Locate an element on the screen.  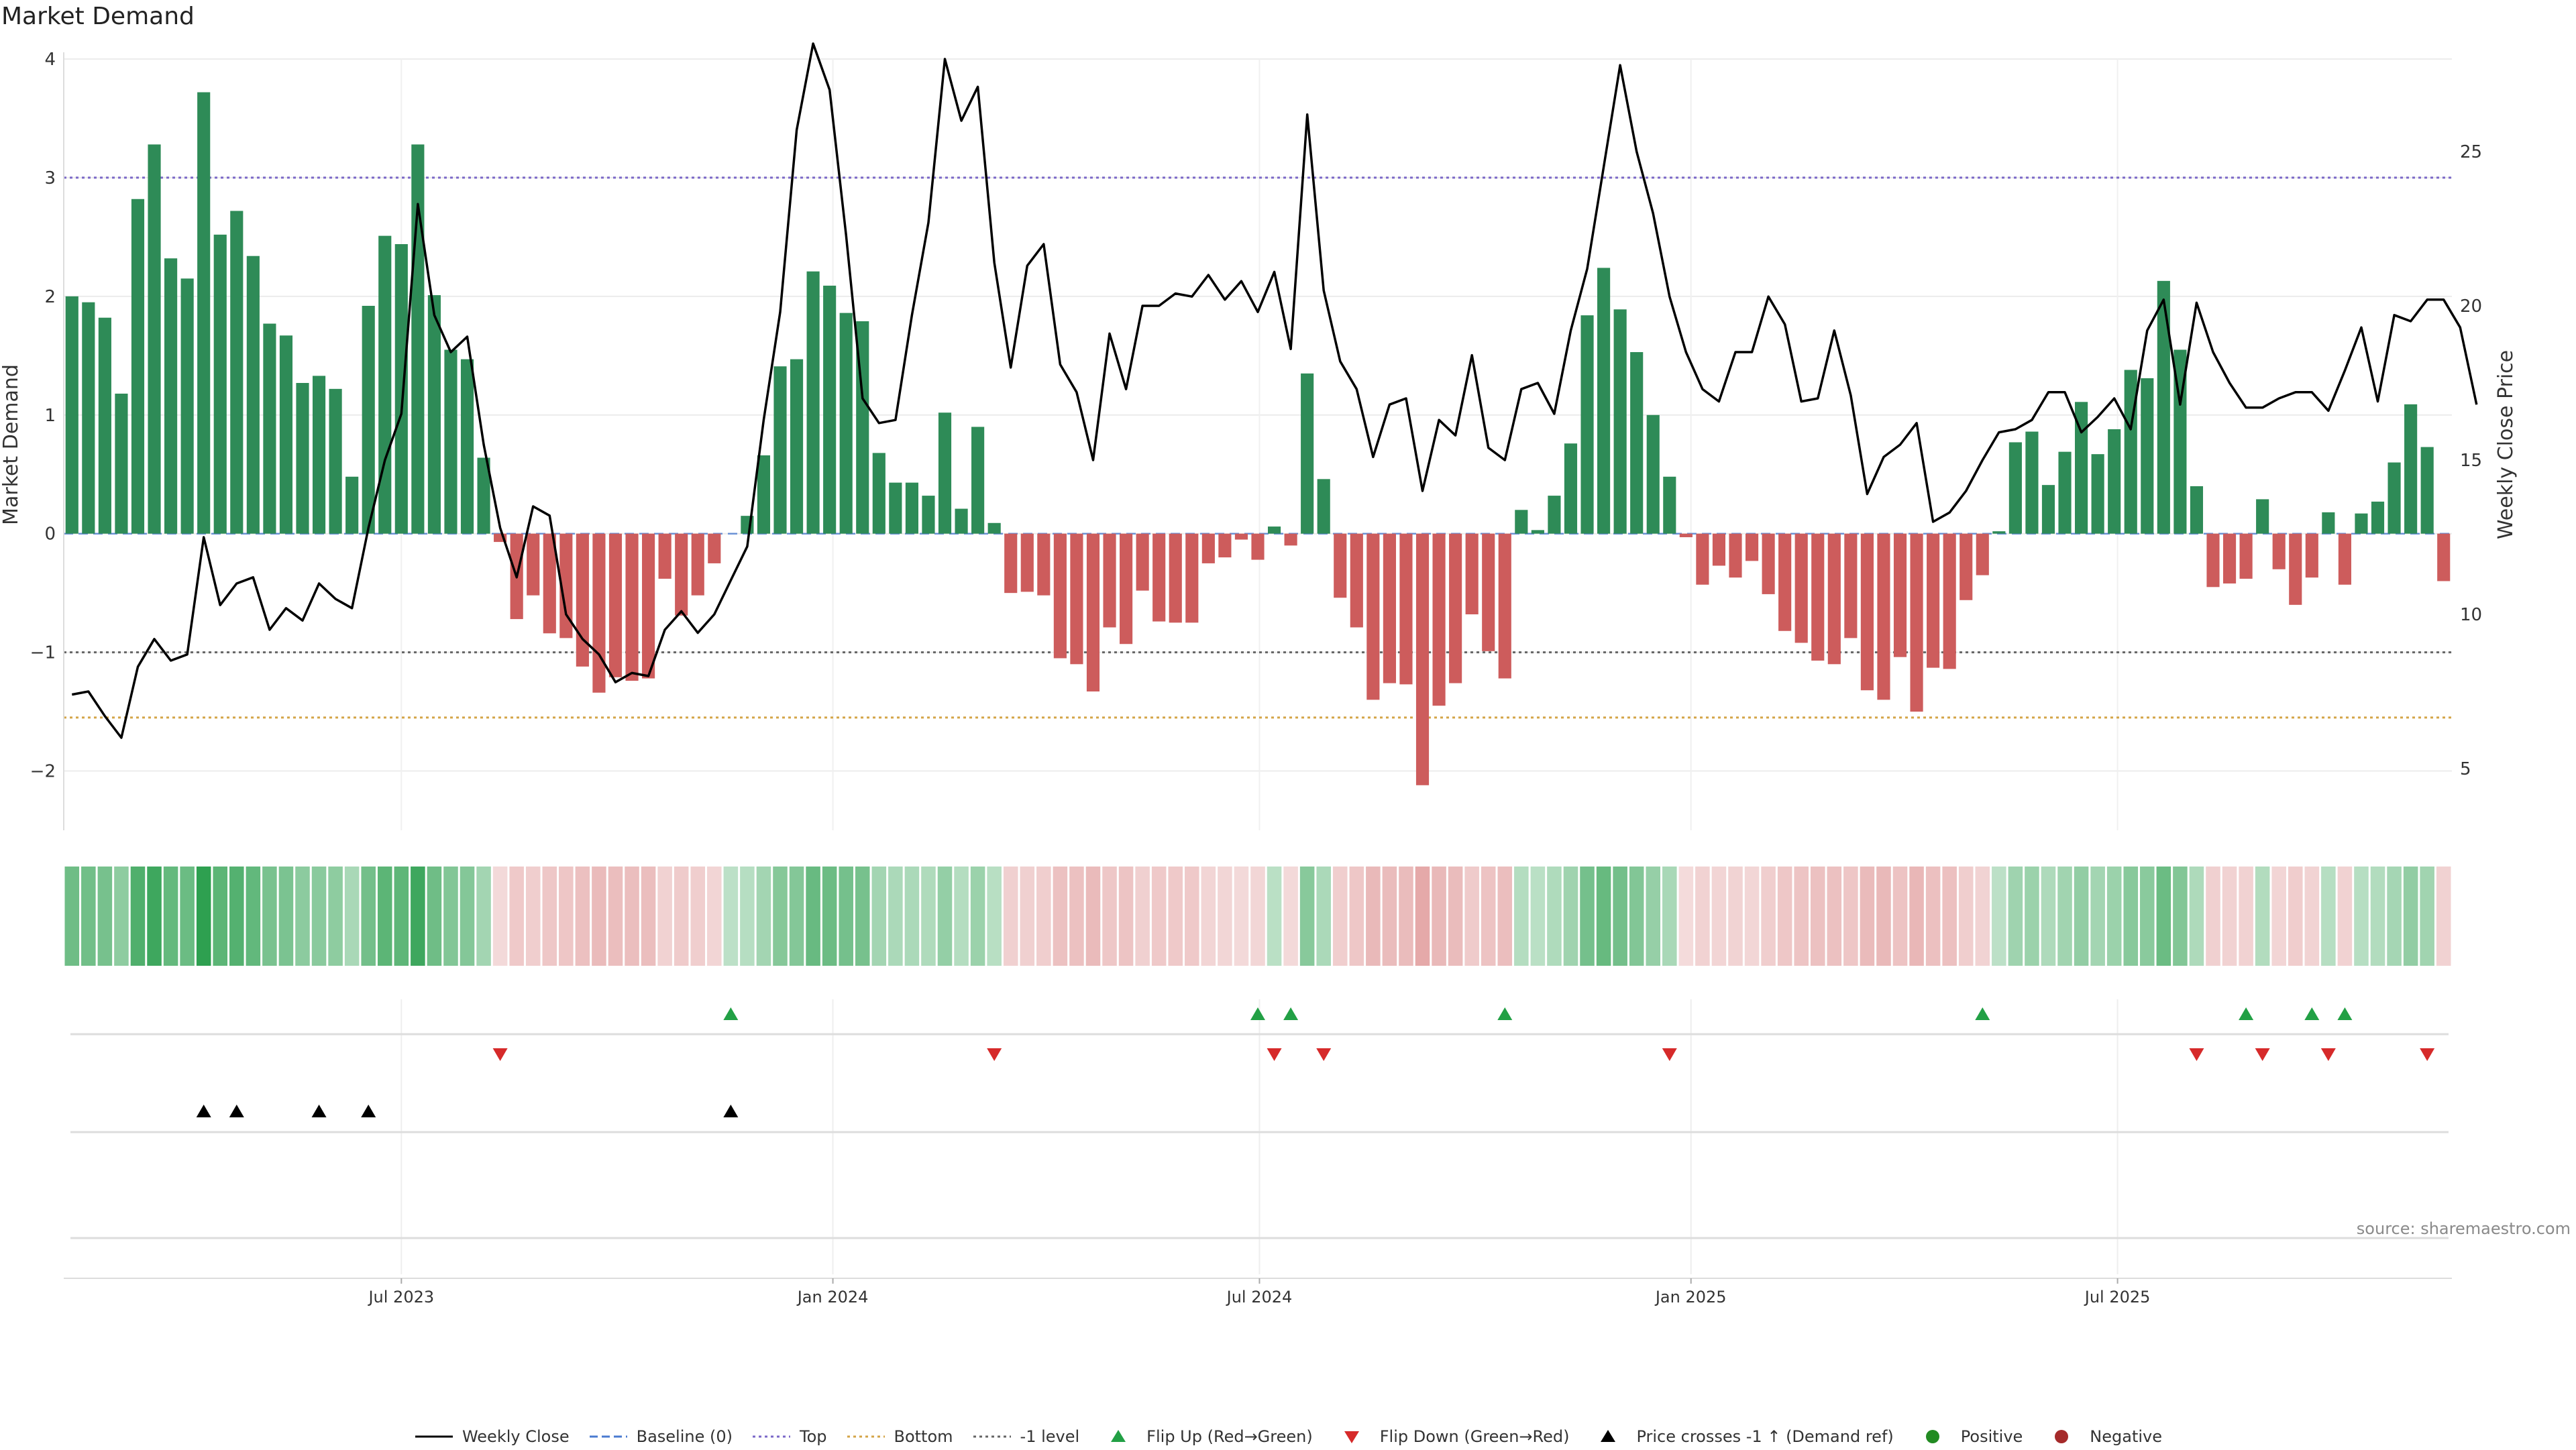
legend-label: Negative is located at coordinates (2126, 1436).